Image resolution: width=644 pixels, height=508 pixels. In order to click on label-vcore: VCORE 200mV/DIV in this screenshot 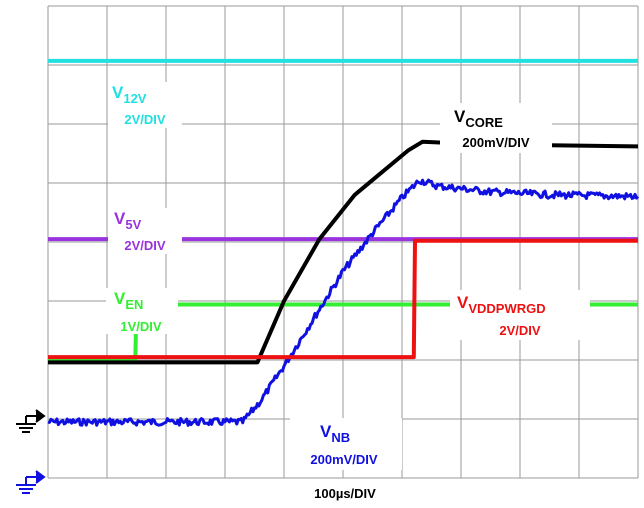, I will do `click(496, 128)`.